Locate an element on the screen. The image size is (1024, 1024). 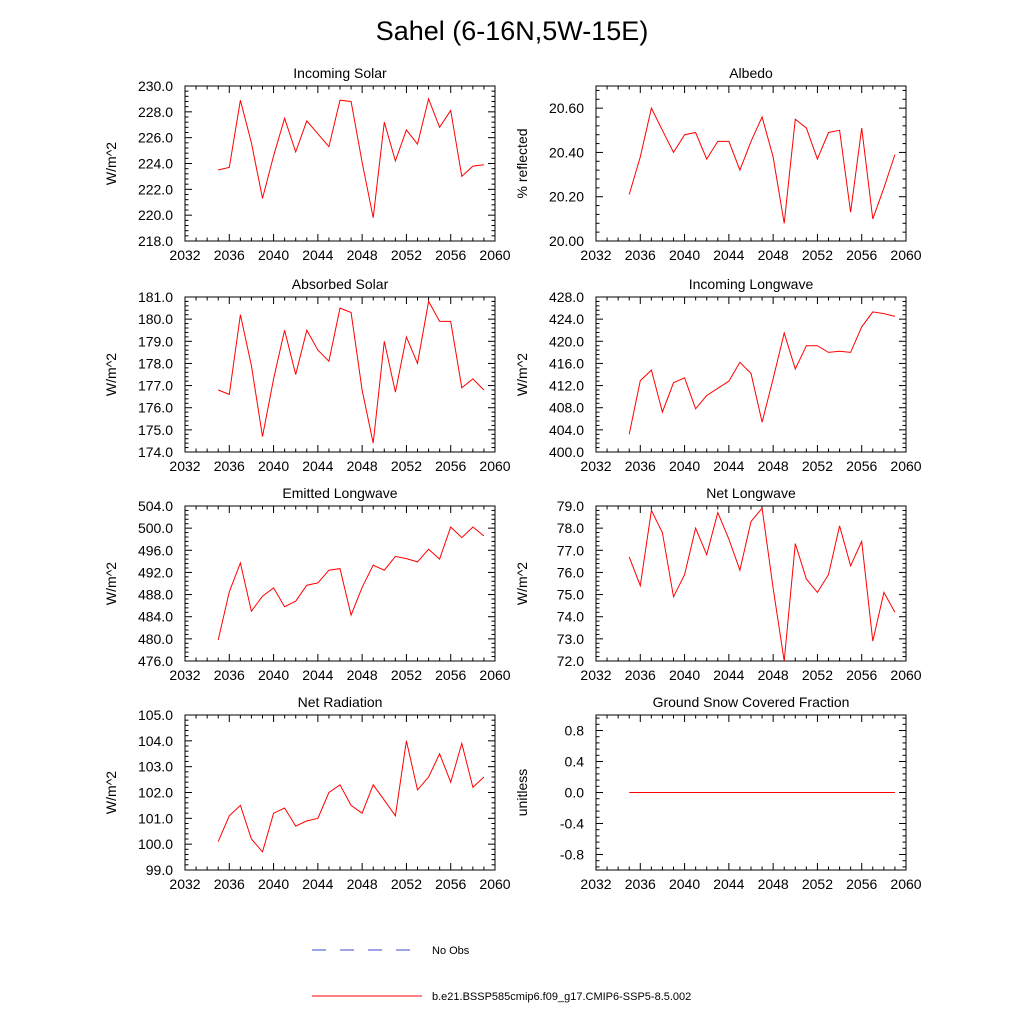
y-tick-label: 420.0 is located at coordinates (566, 341).